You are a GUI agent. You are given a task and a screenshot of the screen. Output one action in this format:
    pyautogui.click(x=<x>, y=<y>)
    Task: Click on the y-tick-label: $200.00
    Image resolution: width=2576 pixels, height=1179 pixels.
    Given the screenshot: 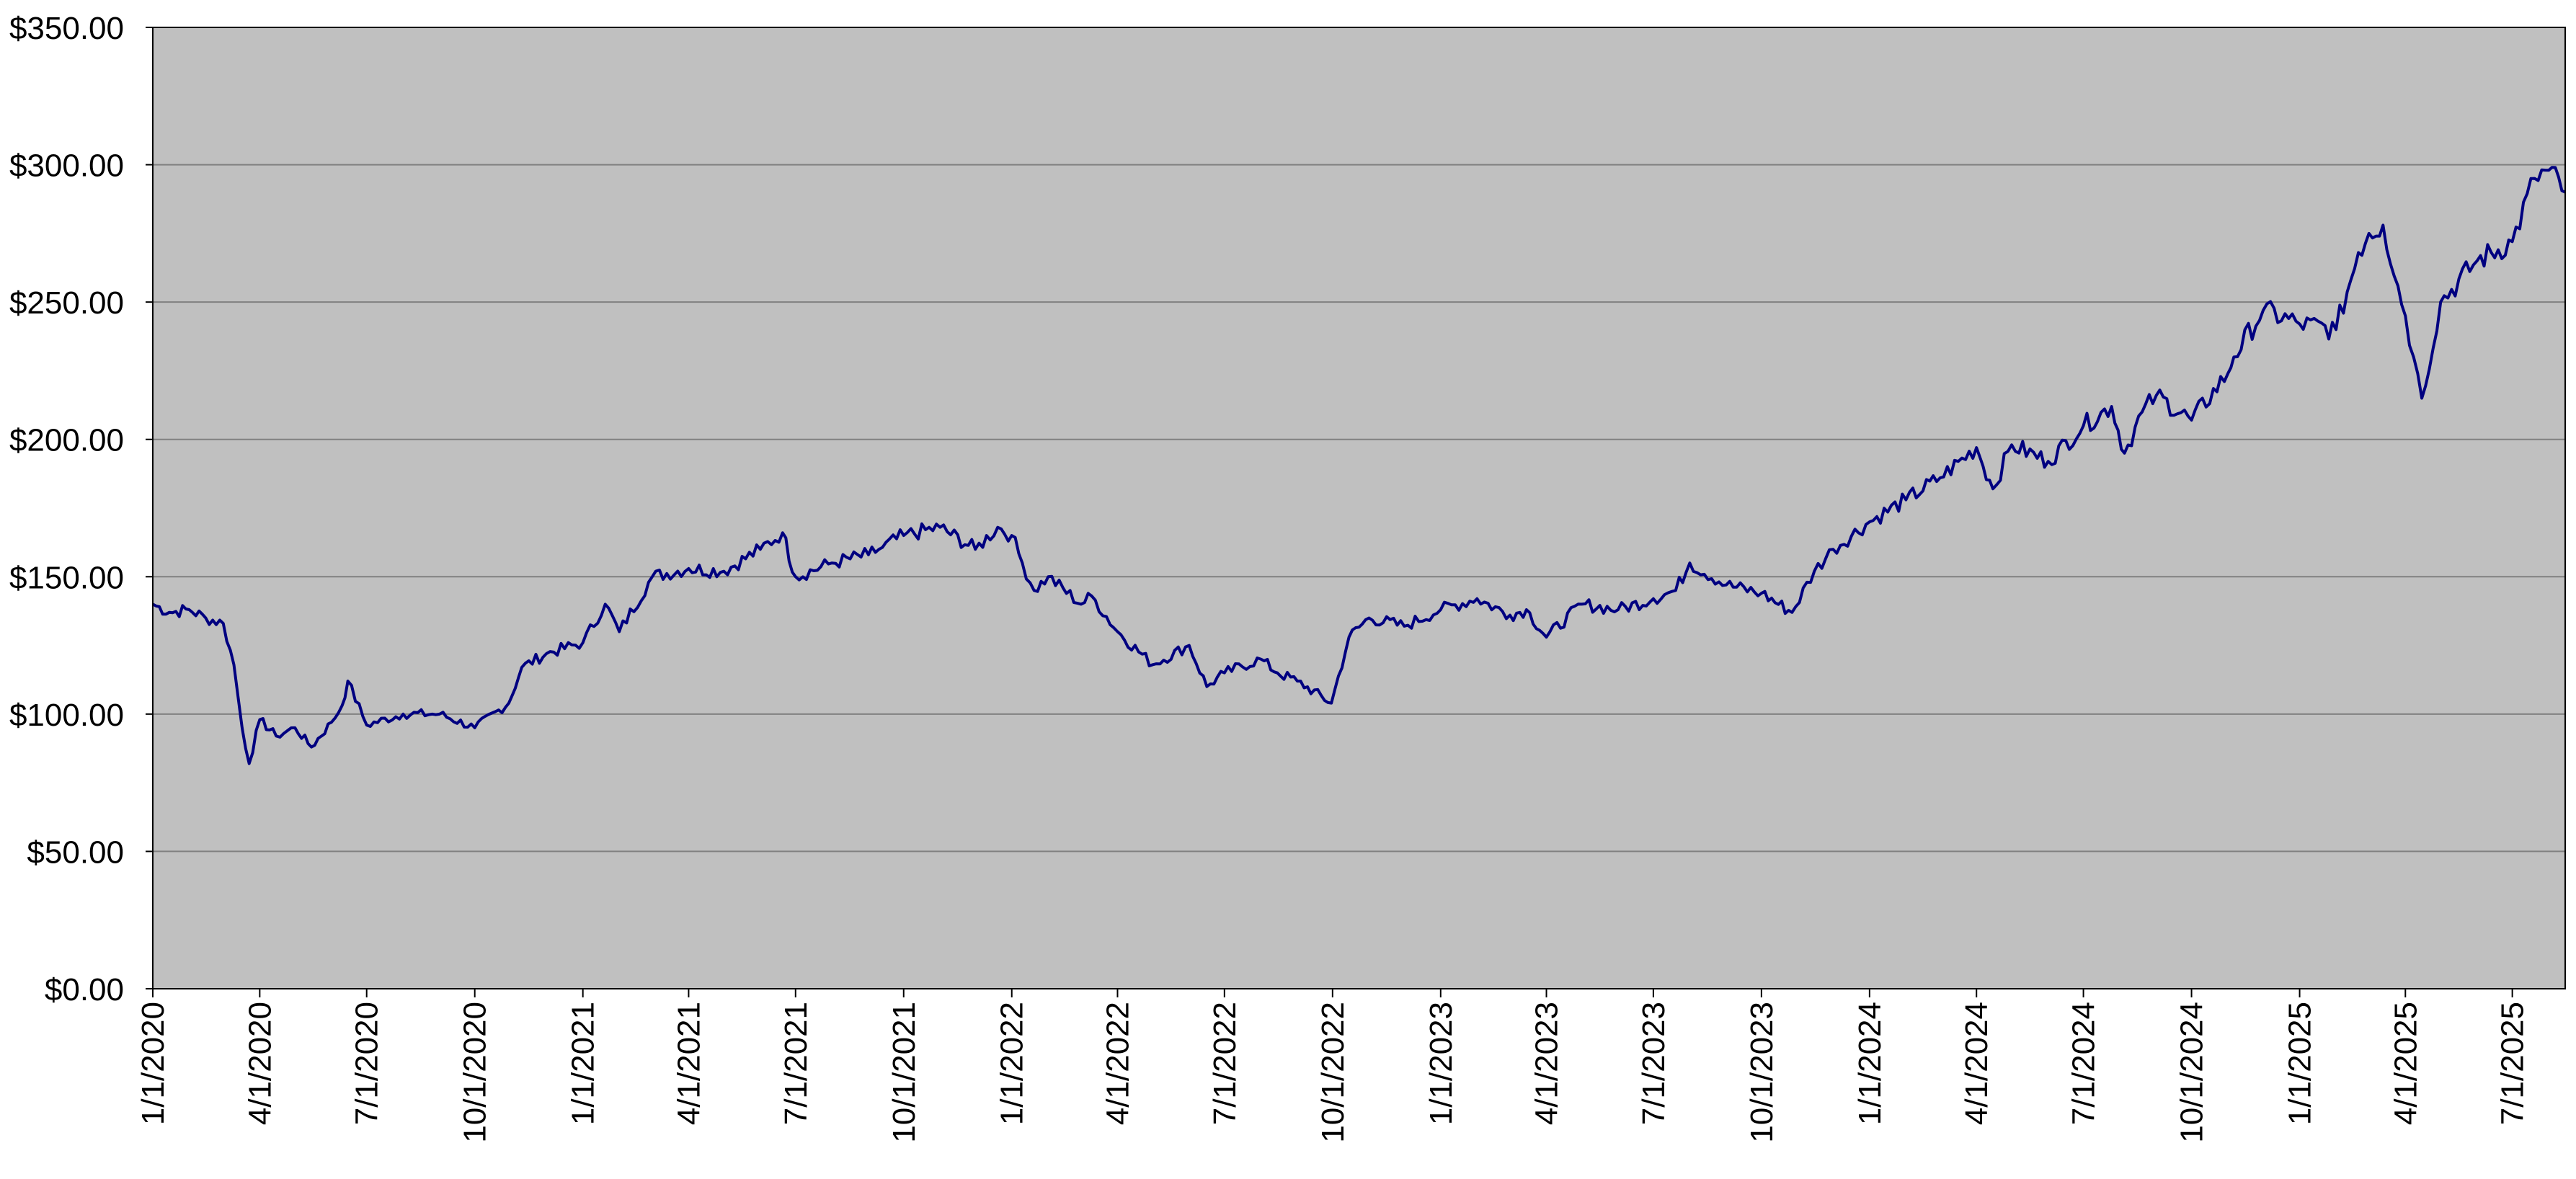 What is the action you would take?
    pyautogui.click(x=66, y=440)
    